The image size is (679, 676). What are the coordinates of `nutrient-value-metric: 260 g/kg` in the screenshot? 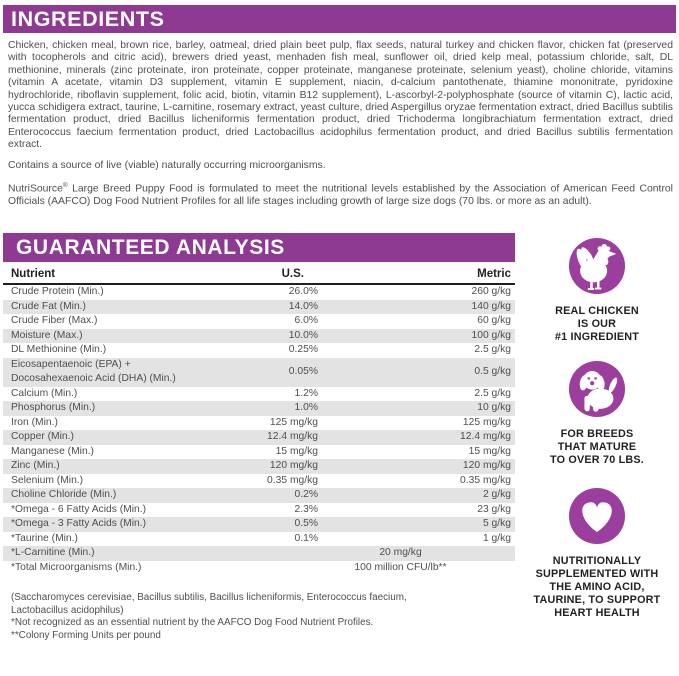 It's located at (491, 292).